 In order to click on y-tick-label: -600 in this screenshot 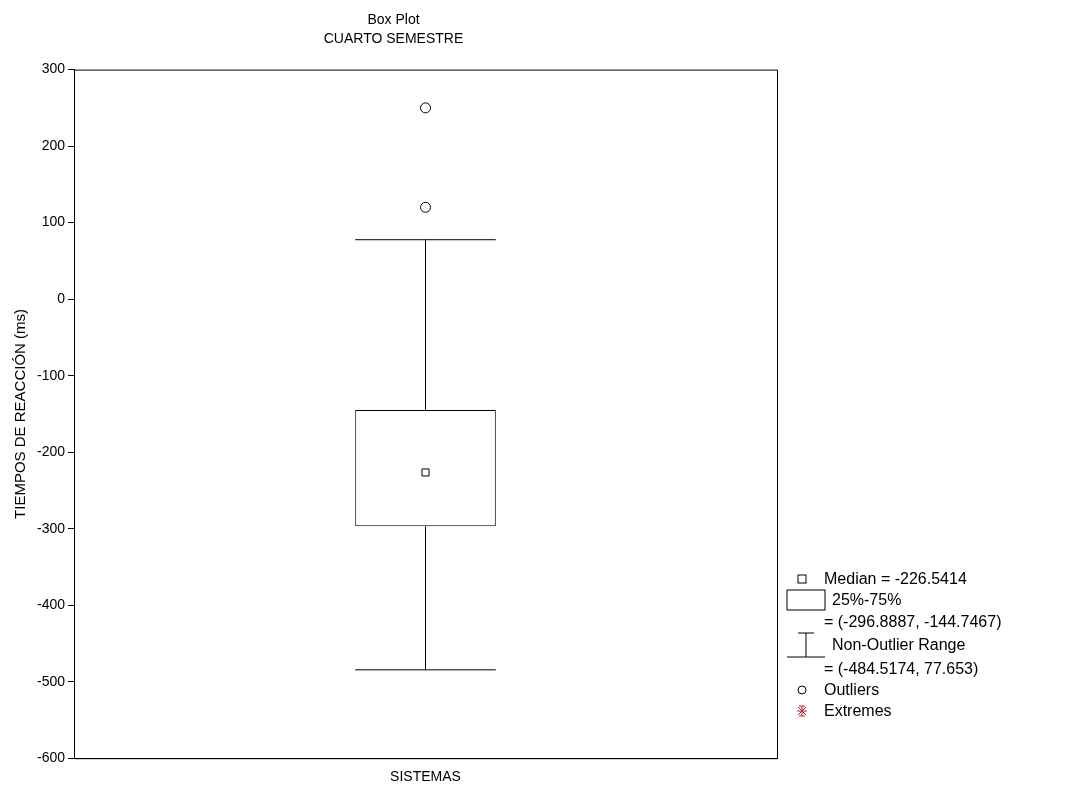, I will do `click(51, 757)`.